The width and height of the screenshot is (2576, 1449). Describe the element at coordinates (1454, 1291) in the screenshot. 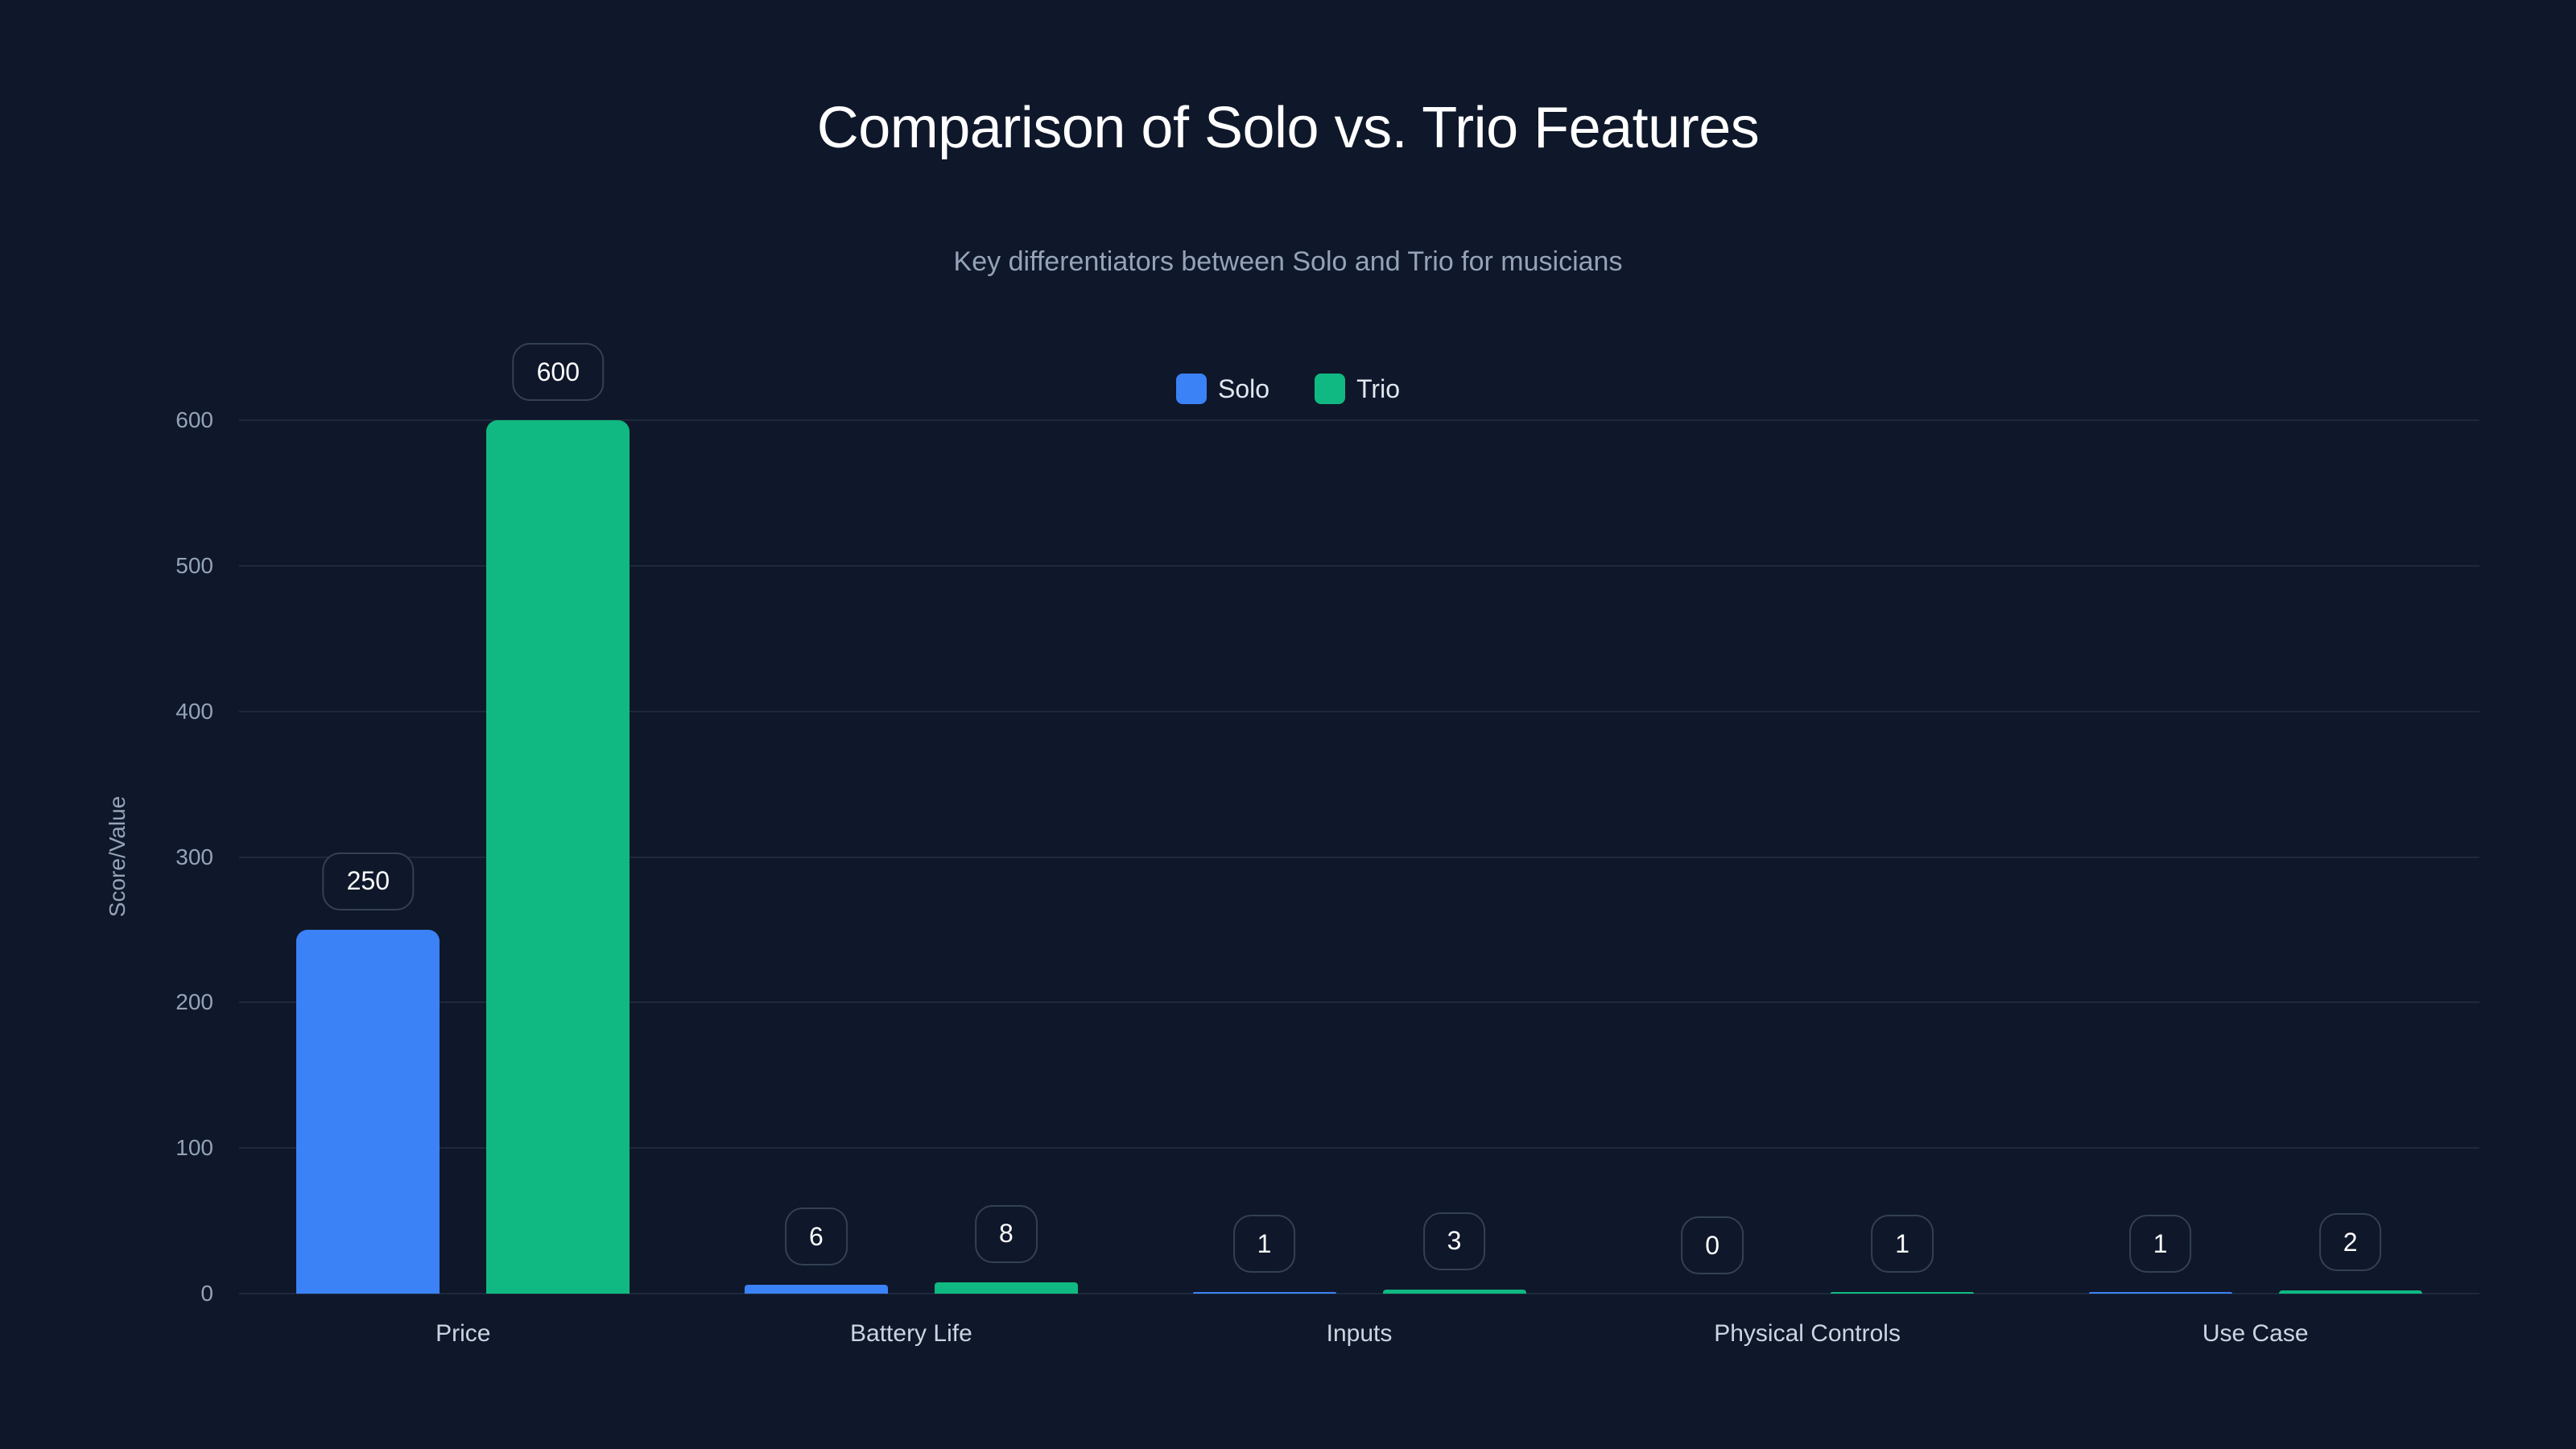

I see `bar-trio-inputs` at that location.